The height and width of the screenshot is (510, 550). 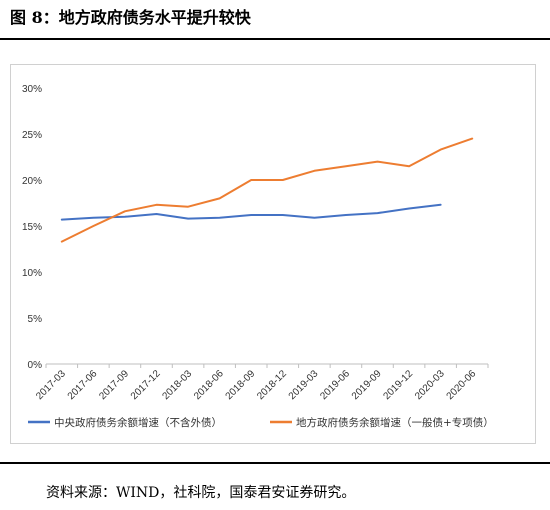 What do you see at coordinates (430, 385) in the screenshot?
I see `x-tick-label: 2020-03` at bounding box center [430, 385].